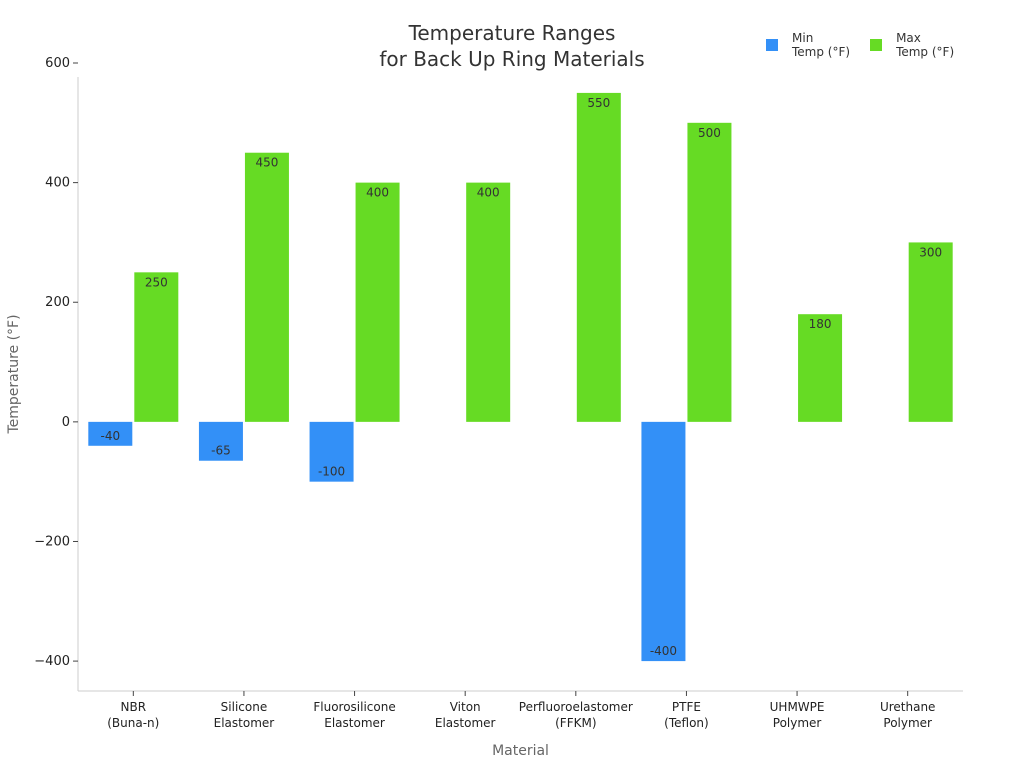 This screenshot has width=1024, height=768. What do you see at coordinates (930, 252) in the screenshot?
I see `bar-value-label: 300` at bounding box center [930, 252].